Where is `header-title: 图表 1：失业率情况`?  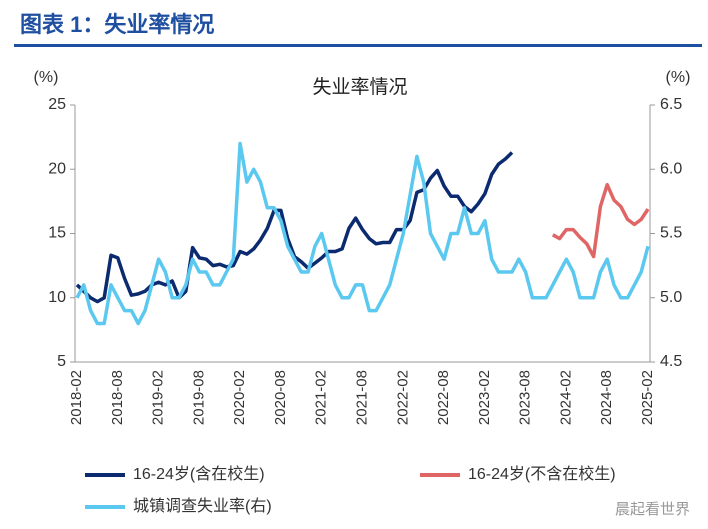 header-title: 图表 1：失业率情况 is located at coordinates (117, 24).